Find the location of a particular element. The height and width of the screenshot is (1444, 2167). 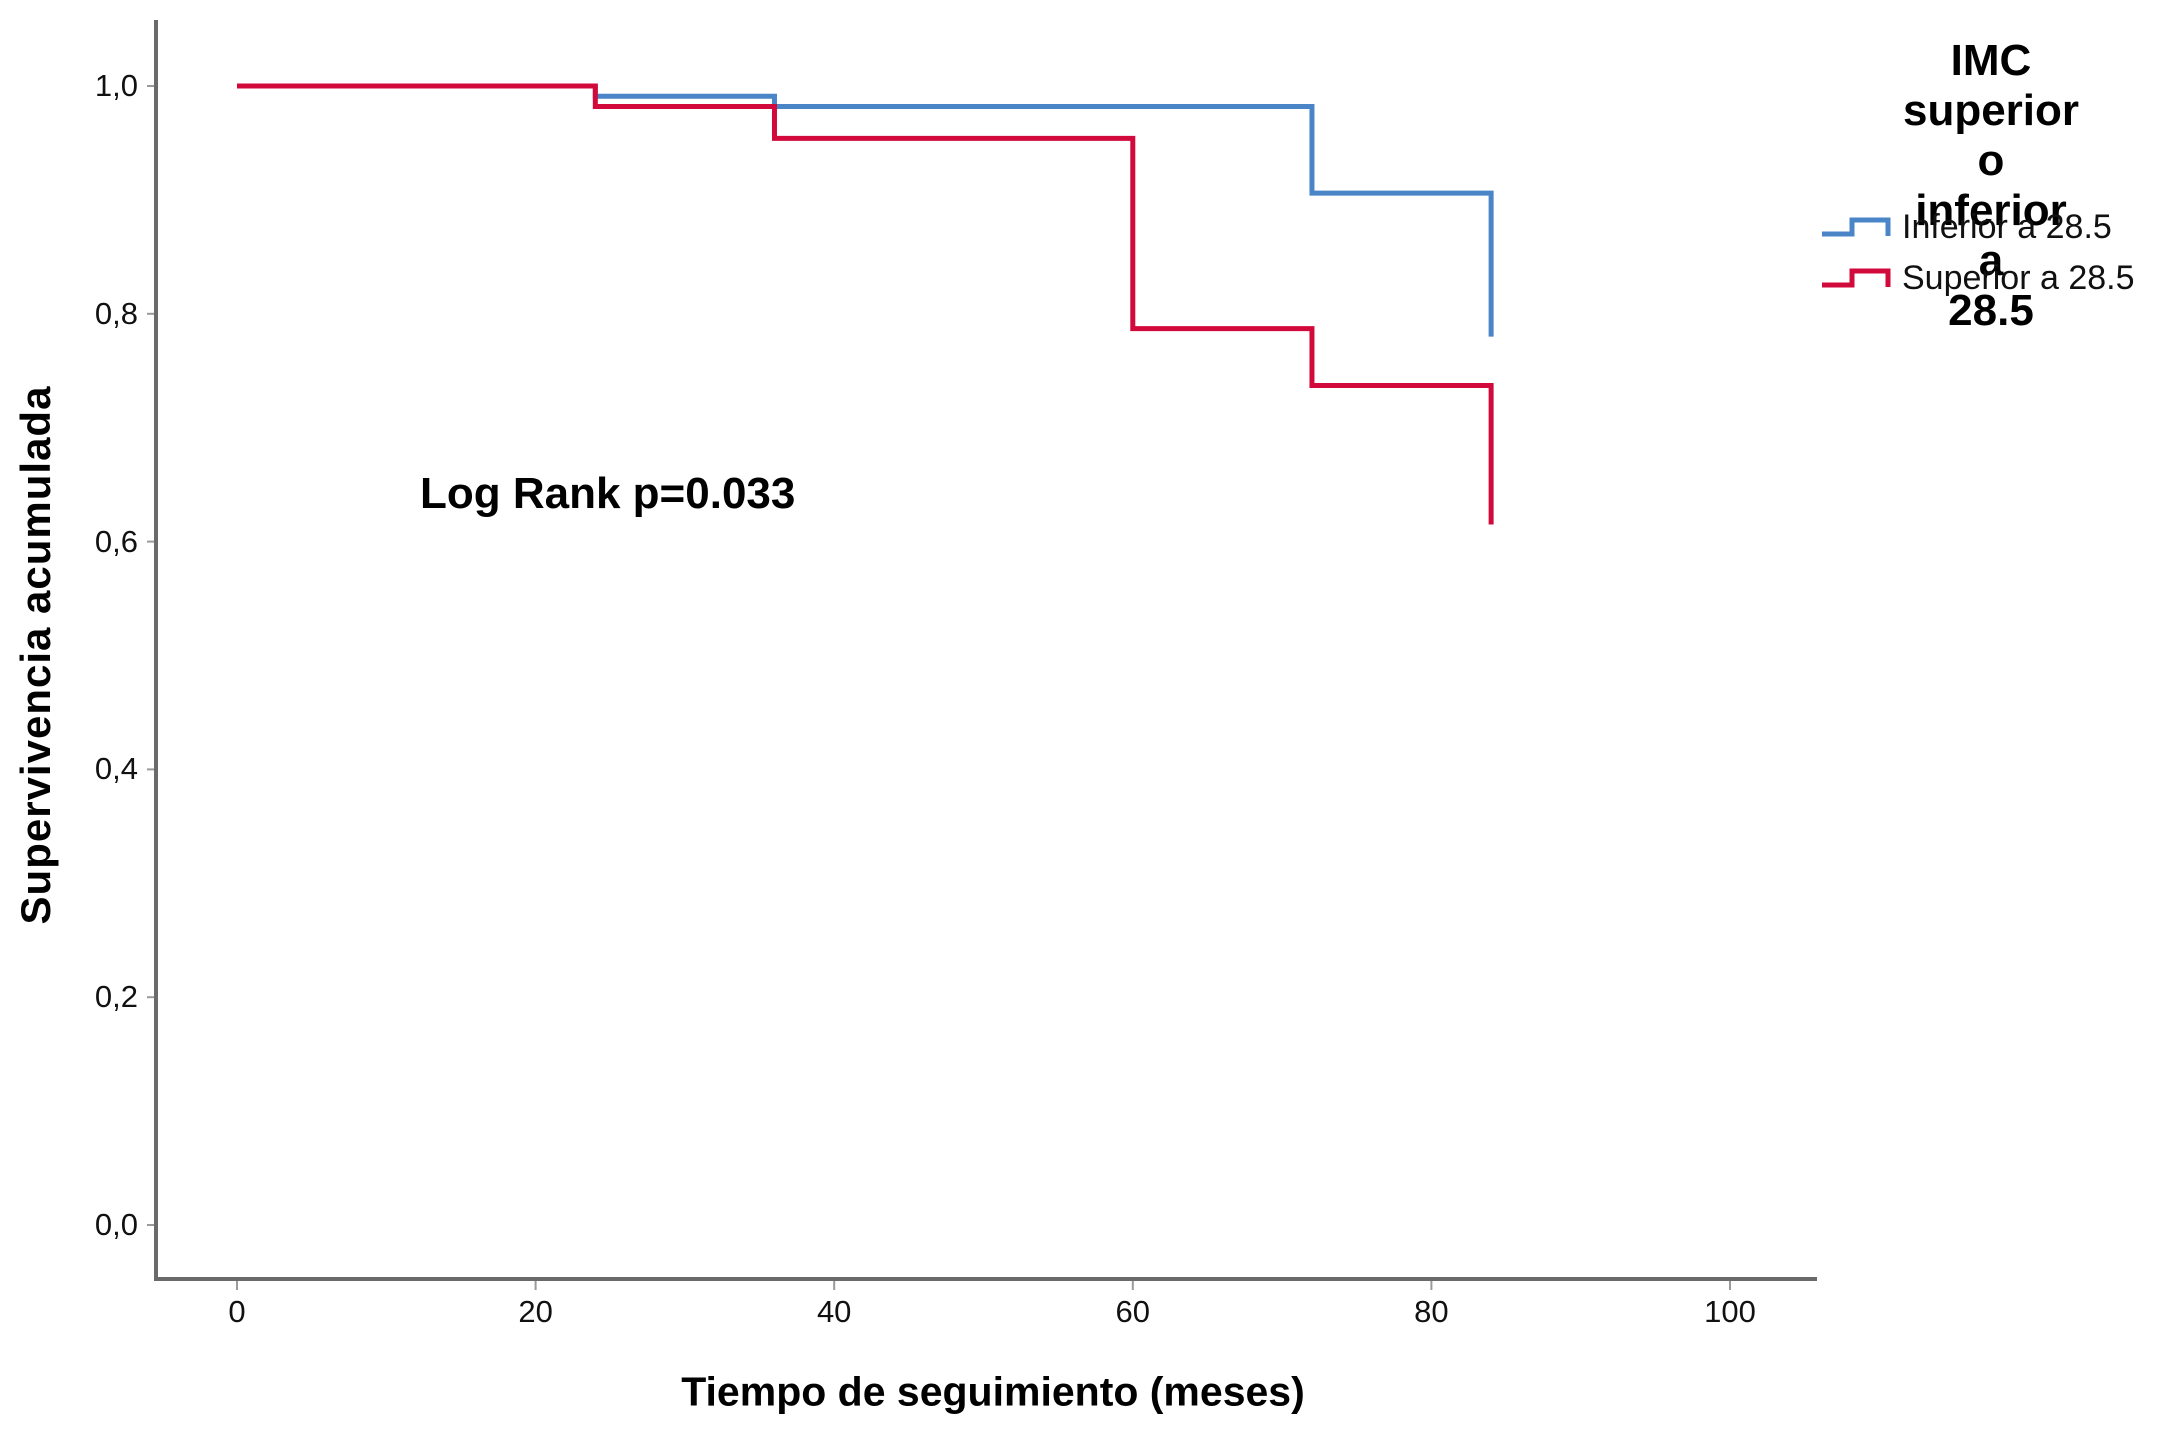

y-axis-title: Supervivencia acumulada is located at coordinates (35, 655).